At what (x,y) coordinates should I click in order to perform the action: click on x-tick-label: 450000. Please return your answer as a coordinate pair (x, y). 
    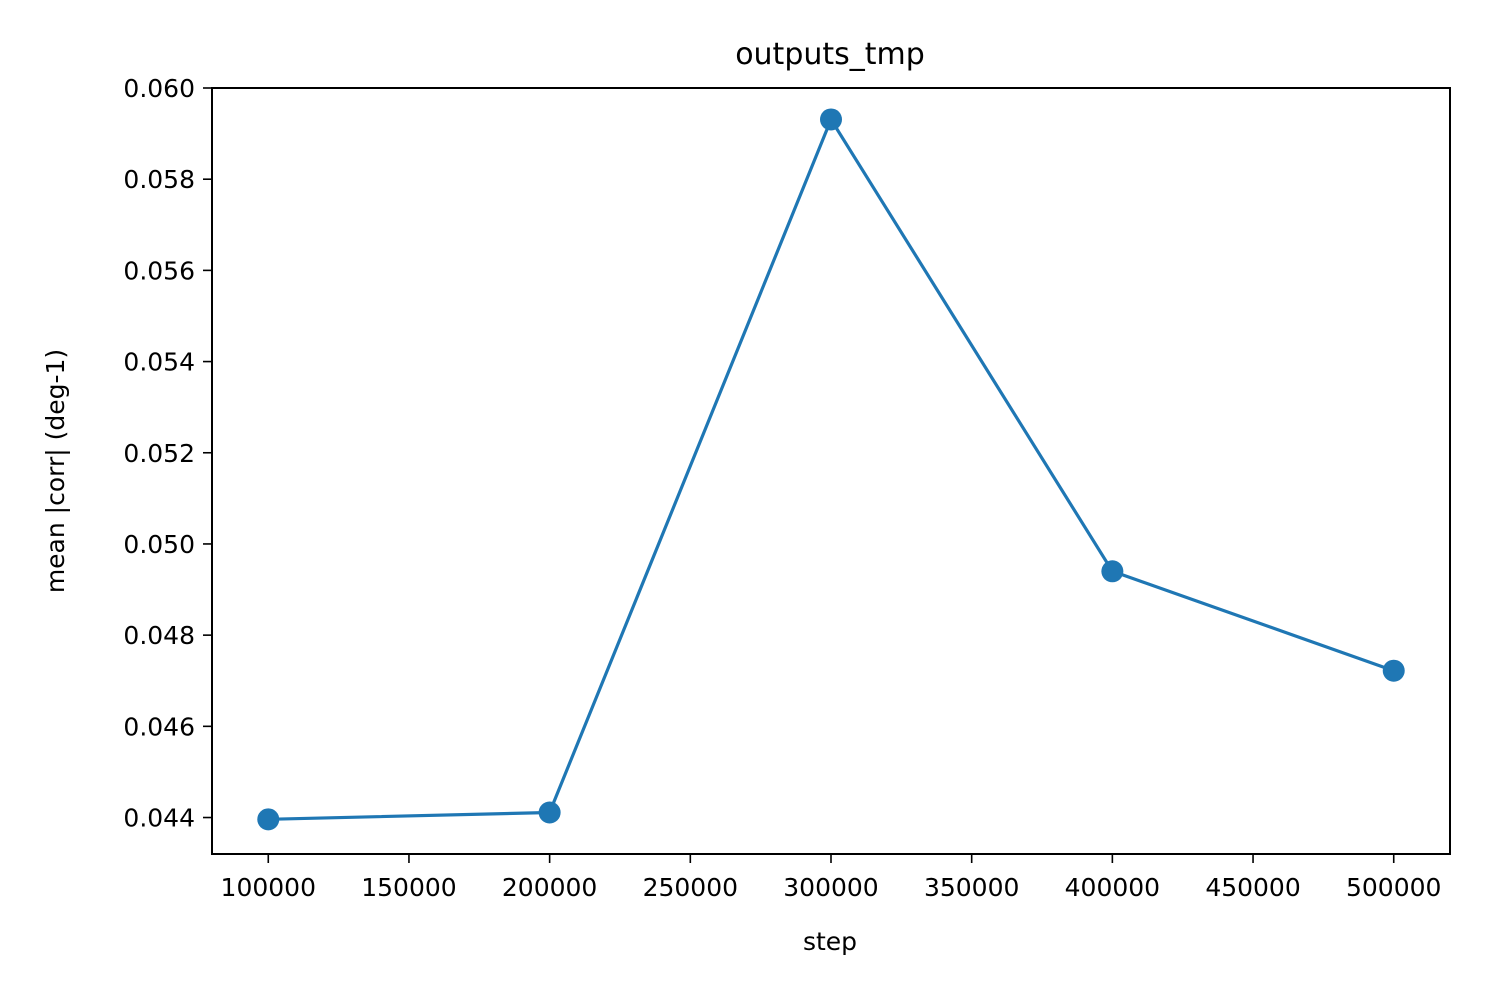
    Looking at the image, I should click on (1252, 887).